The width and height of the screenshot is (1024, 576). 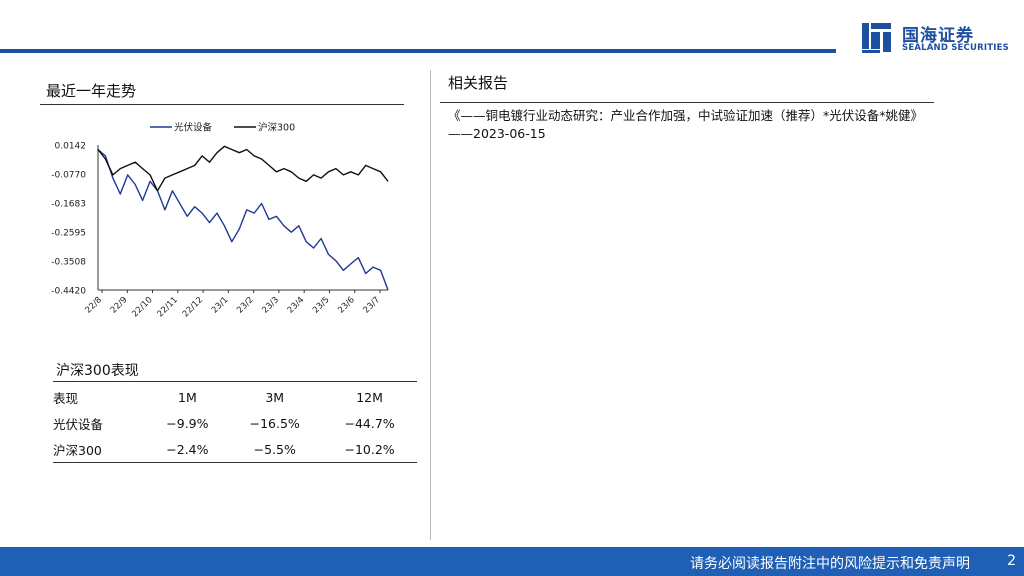 What do you see at coordinates (235, 381) in the screenshot?
I see `performance-title-rule` at bounding box center [235, 381].